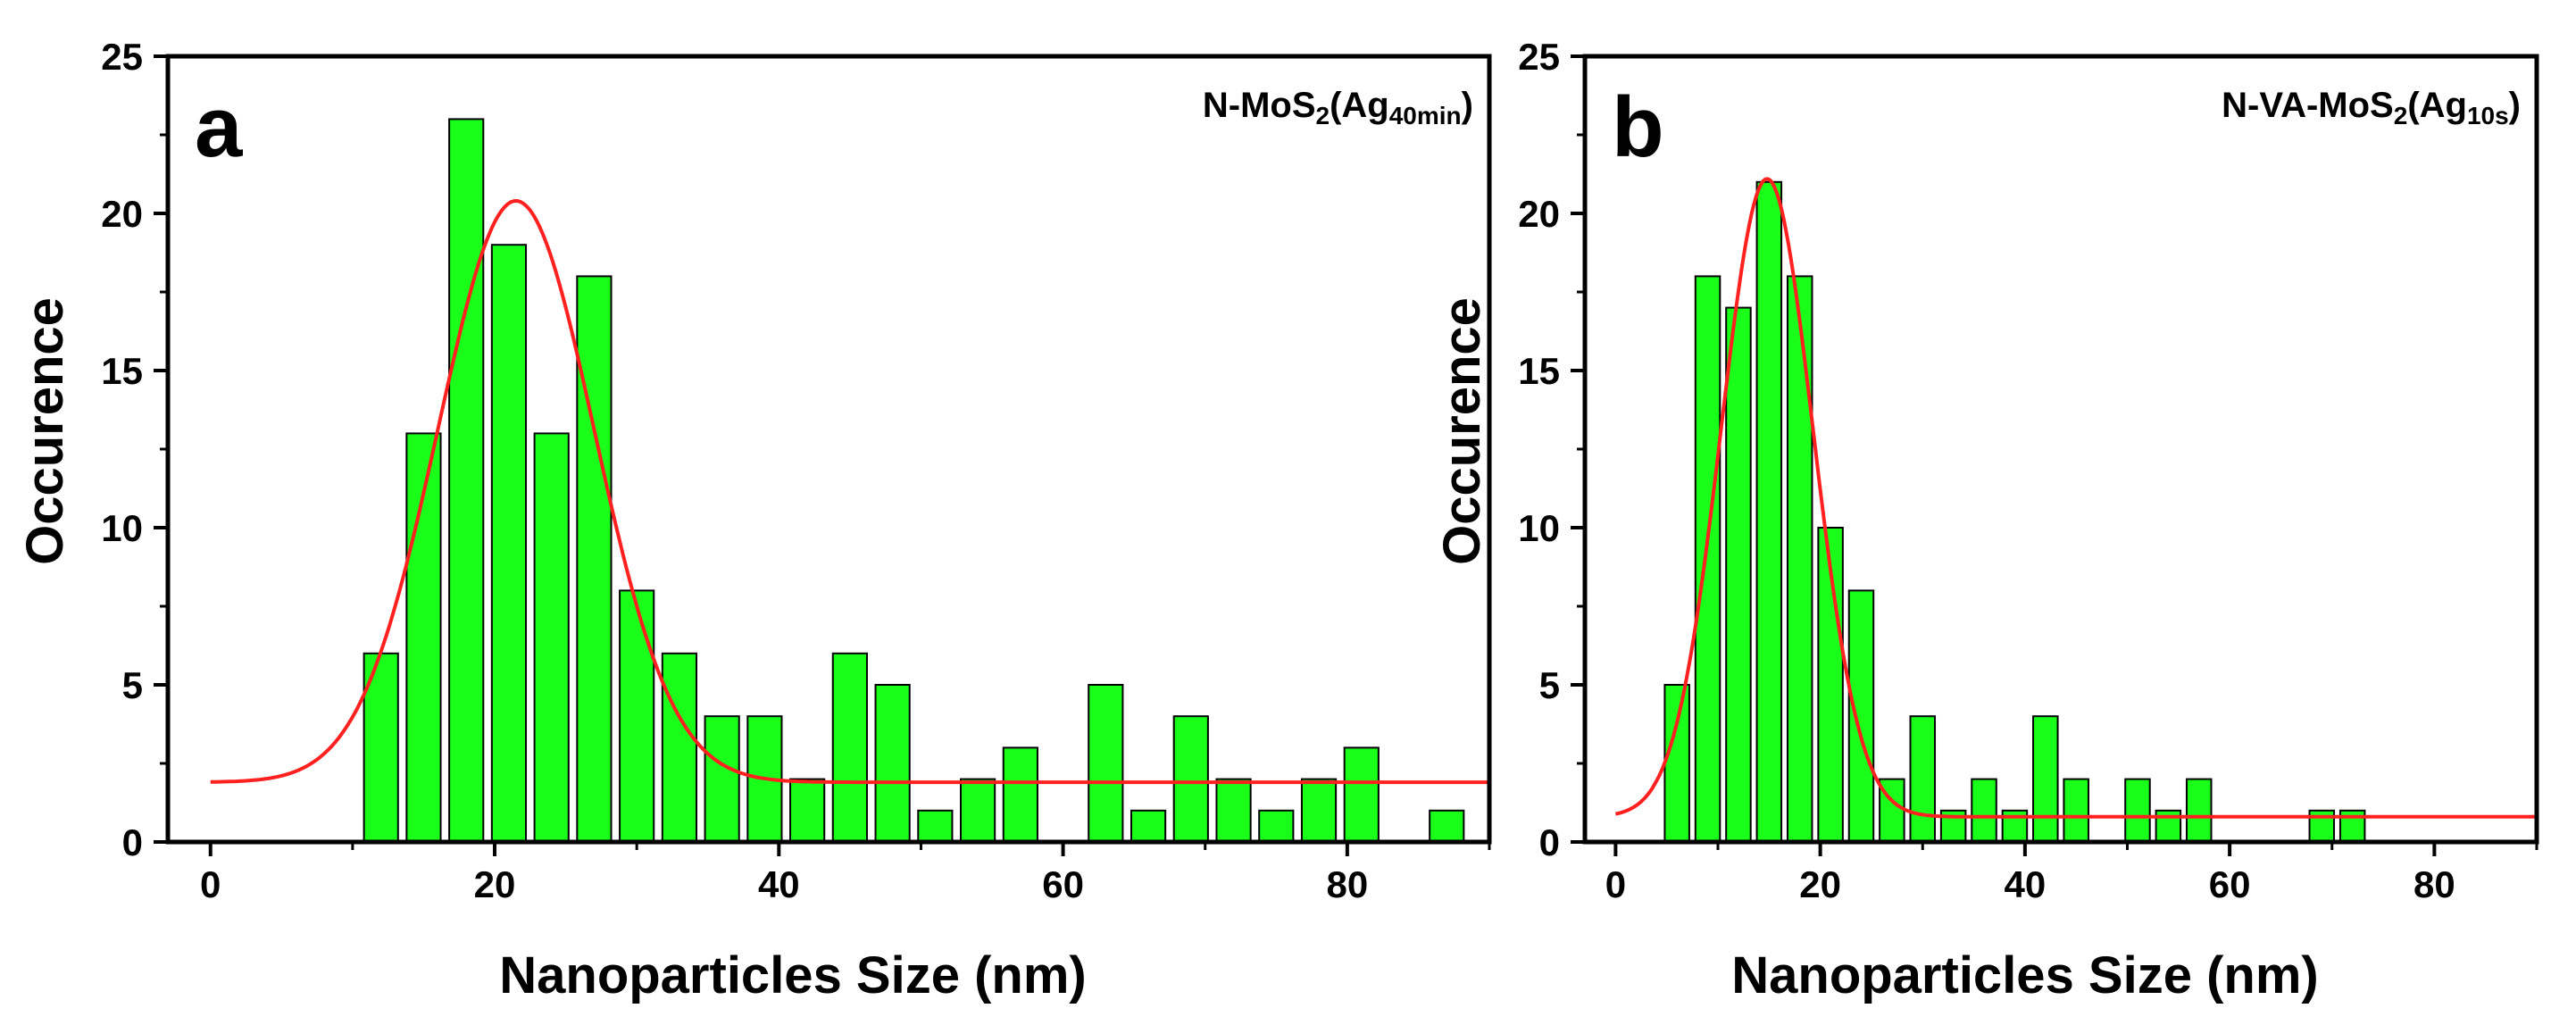 Image resolution: width=2576 pixels, height=1025 pixels. What do you see at coordinates (1551, 450) in the screenshot?
I see `y-axis-ticks-b: 0 5 10 15 20 25` at bounding box center [1551, 450].